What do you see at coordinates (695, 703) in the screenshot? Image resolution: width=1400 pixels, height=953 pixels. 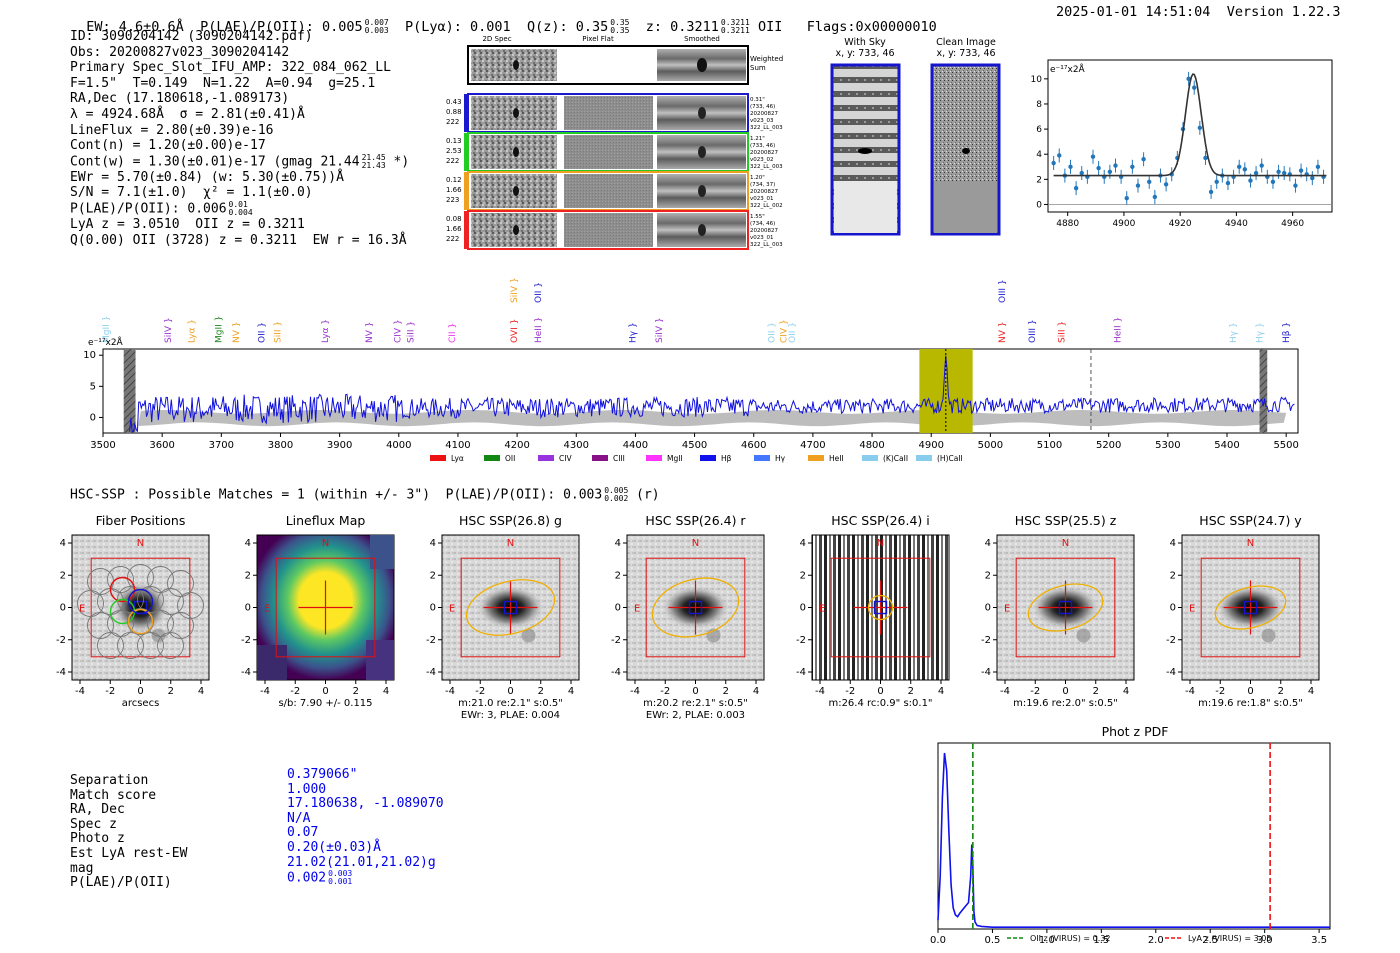 I see `hsc-caption: m:20.2 re:2.1" s:0.5"` at bounding box center [695, 703].